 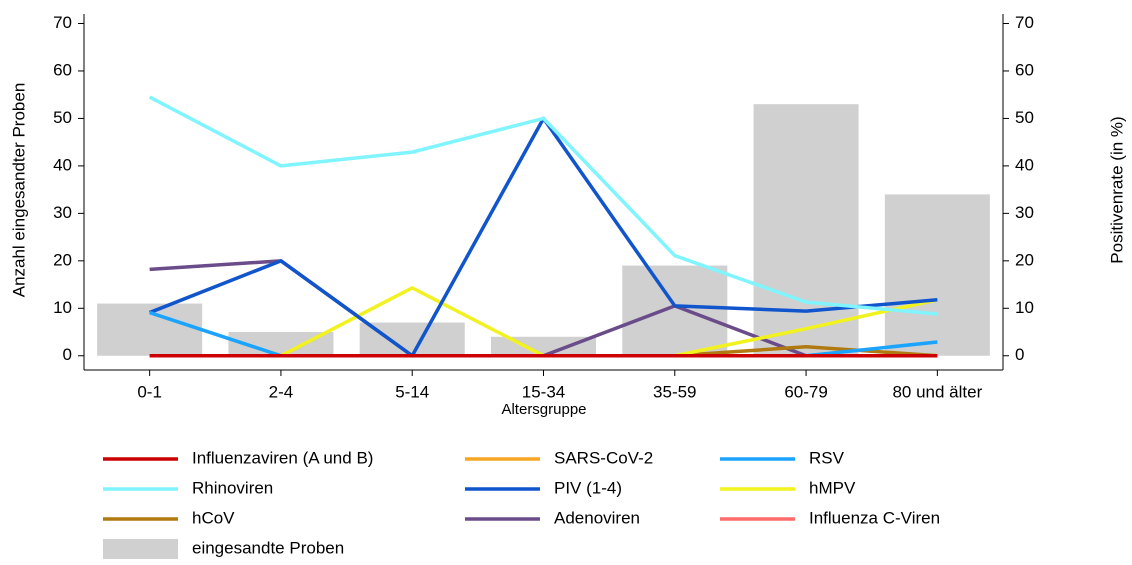 What do you see at coordinates (1019, 354) in the screenshot?
I see `y2-tick-label: 0` at bounding box center [1019, 354].